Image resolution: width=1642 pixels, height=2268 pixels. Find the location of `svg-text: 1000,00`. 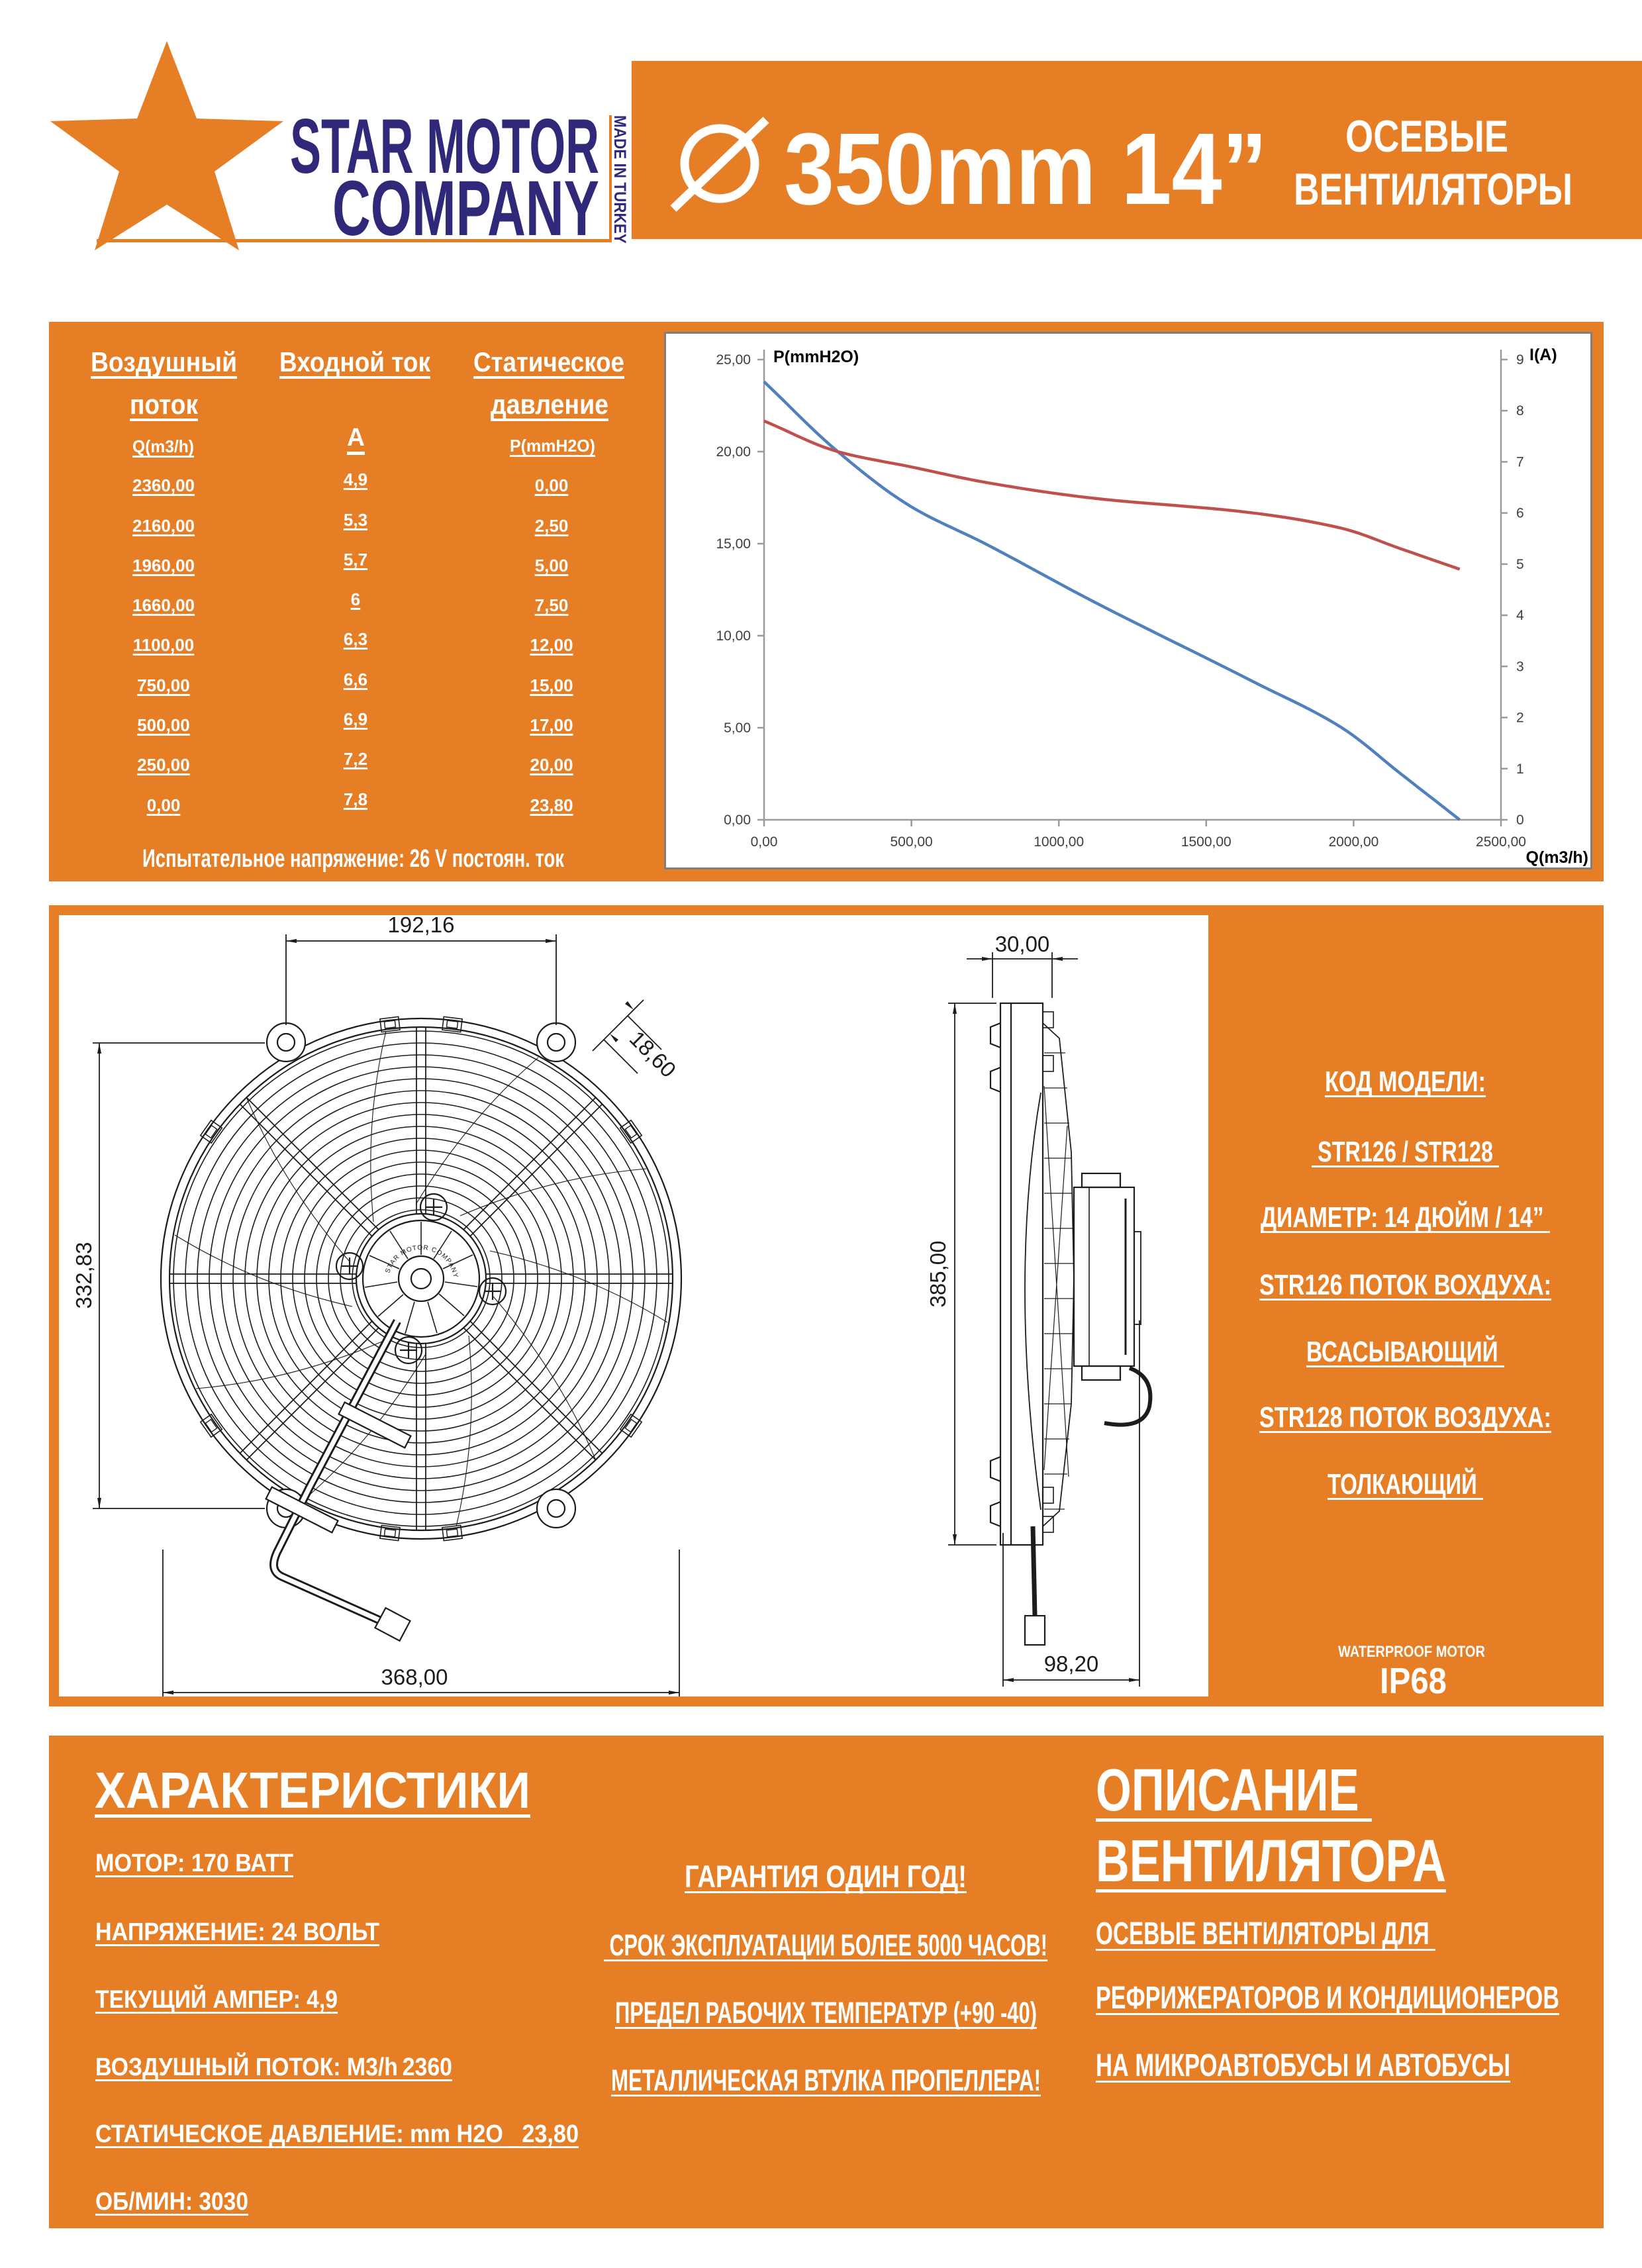

svg-text: 1000,00 is located at coordinates (1059, 842).